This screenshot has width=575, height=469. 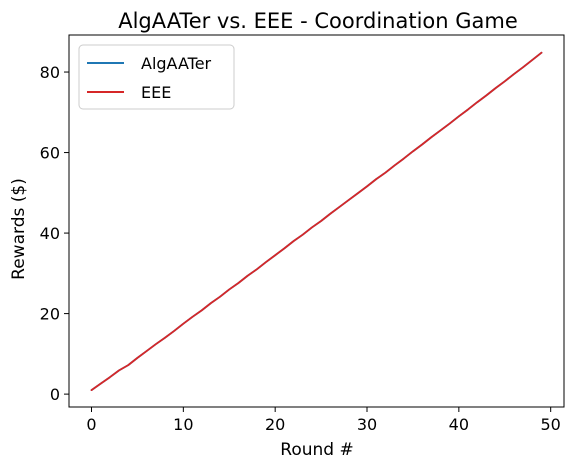 What do you see at coordinates (551, 424) in the screenshot?
I see `x-tick-label: 50` at bounding box center [551, 424].